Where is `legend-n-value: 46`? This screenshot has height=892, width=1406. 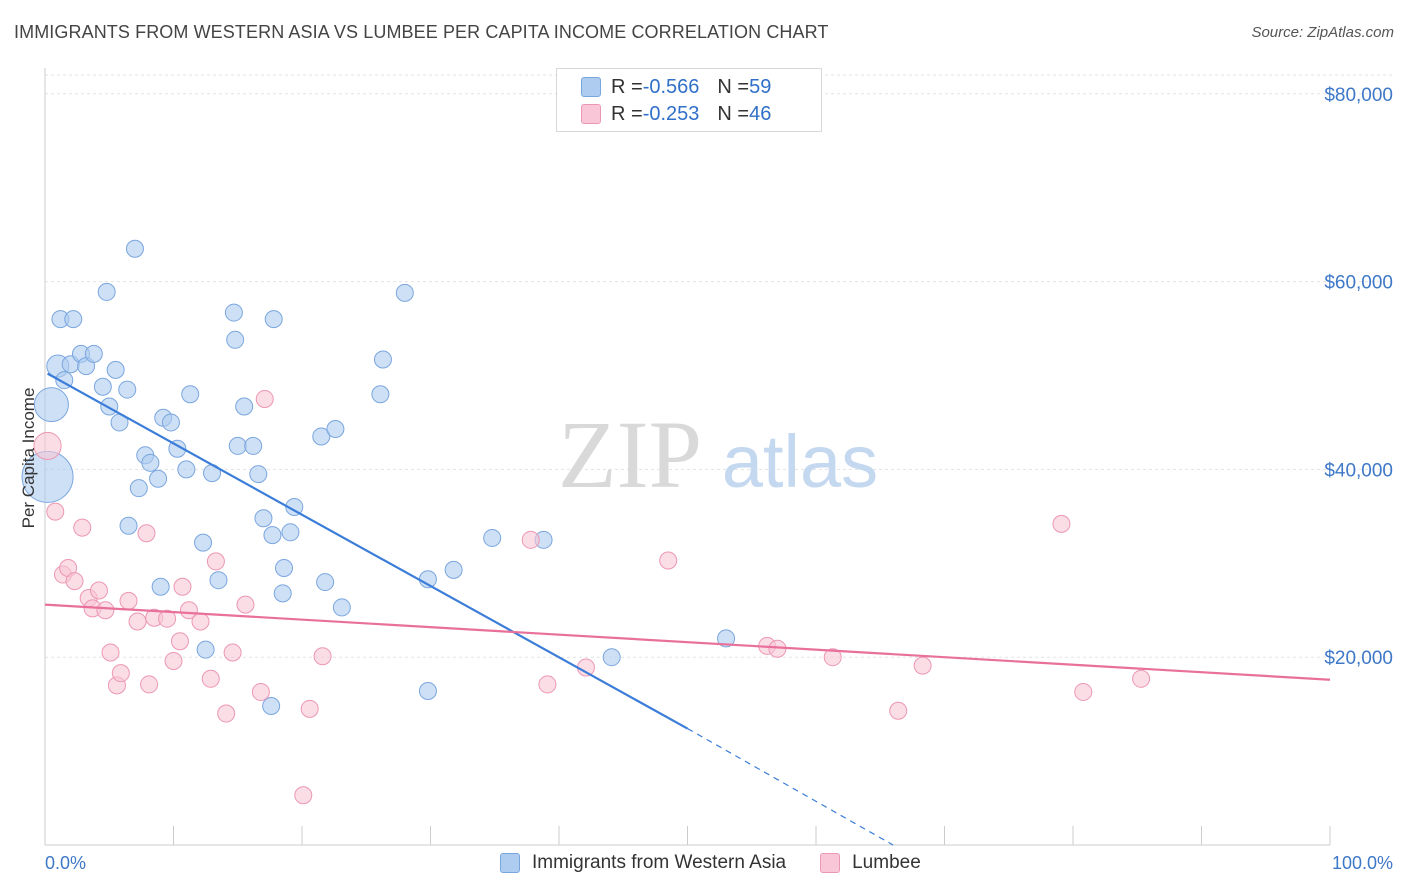 legend-n-value: 46 is located at coordinates (760, 113).